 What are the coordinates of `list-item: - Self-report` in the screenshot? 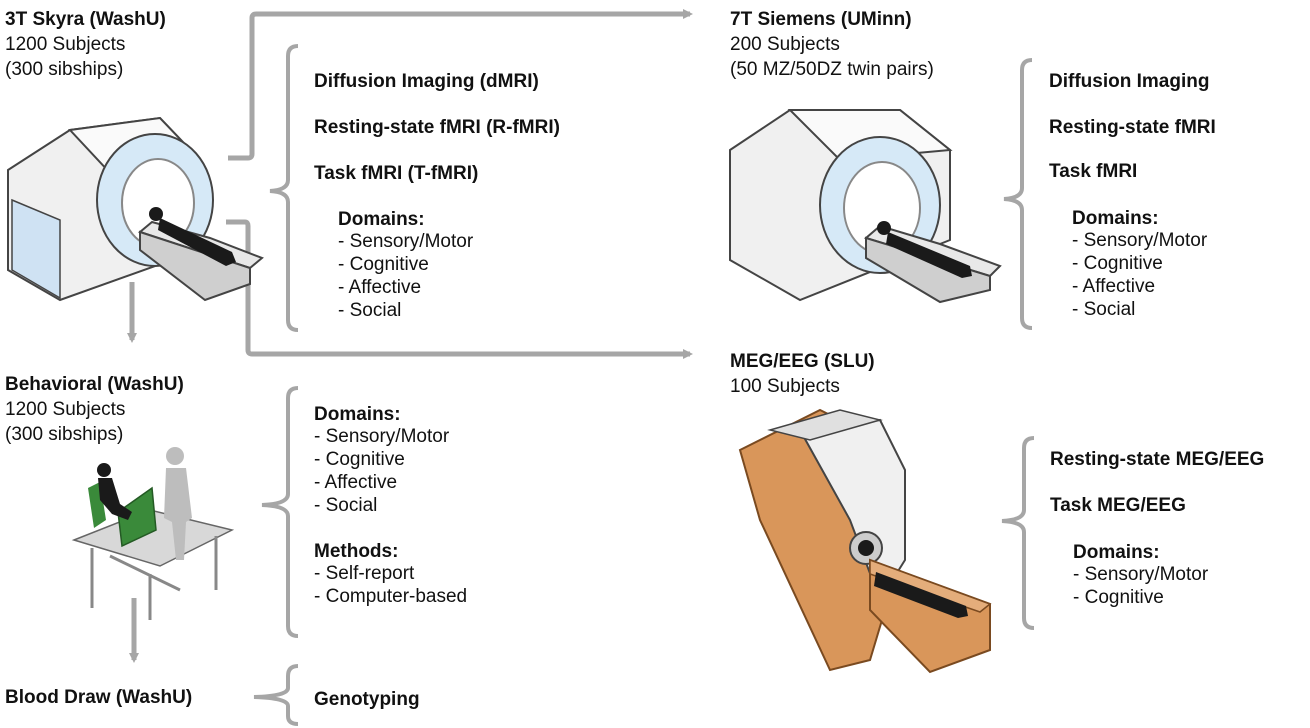 It's located at (364, 573).